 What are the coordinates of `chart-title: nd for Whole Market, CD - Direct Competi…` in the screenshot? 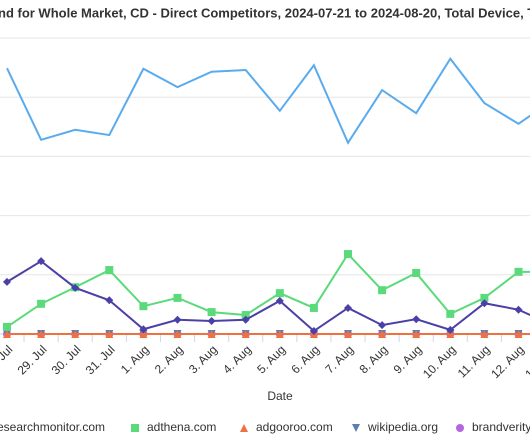 It's located at (265, 12).